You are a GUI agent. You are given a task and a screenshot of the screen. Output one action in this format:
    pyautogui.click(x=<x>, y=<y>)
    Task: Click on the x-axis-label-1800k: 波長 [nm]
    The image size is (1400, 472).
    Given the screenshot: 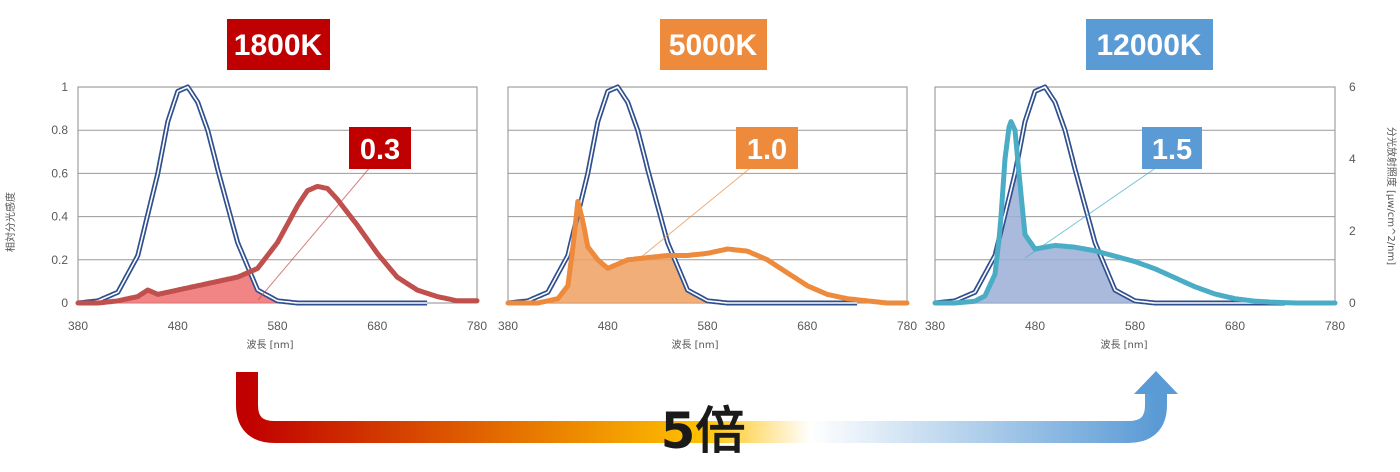 What is the action you would take?
    pyautogui.click(x=269, y=344)
    